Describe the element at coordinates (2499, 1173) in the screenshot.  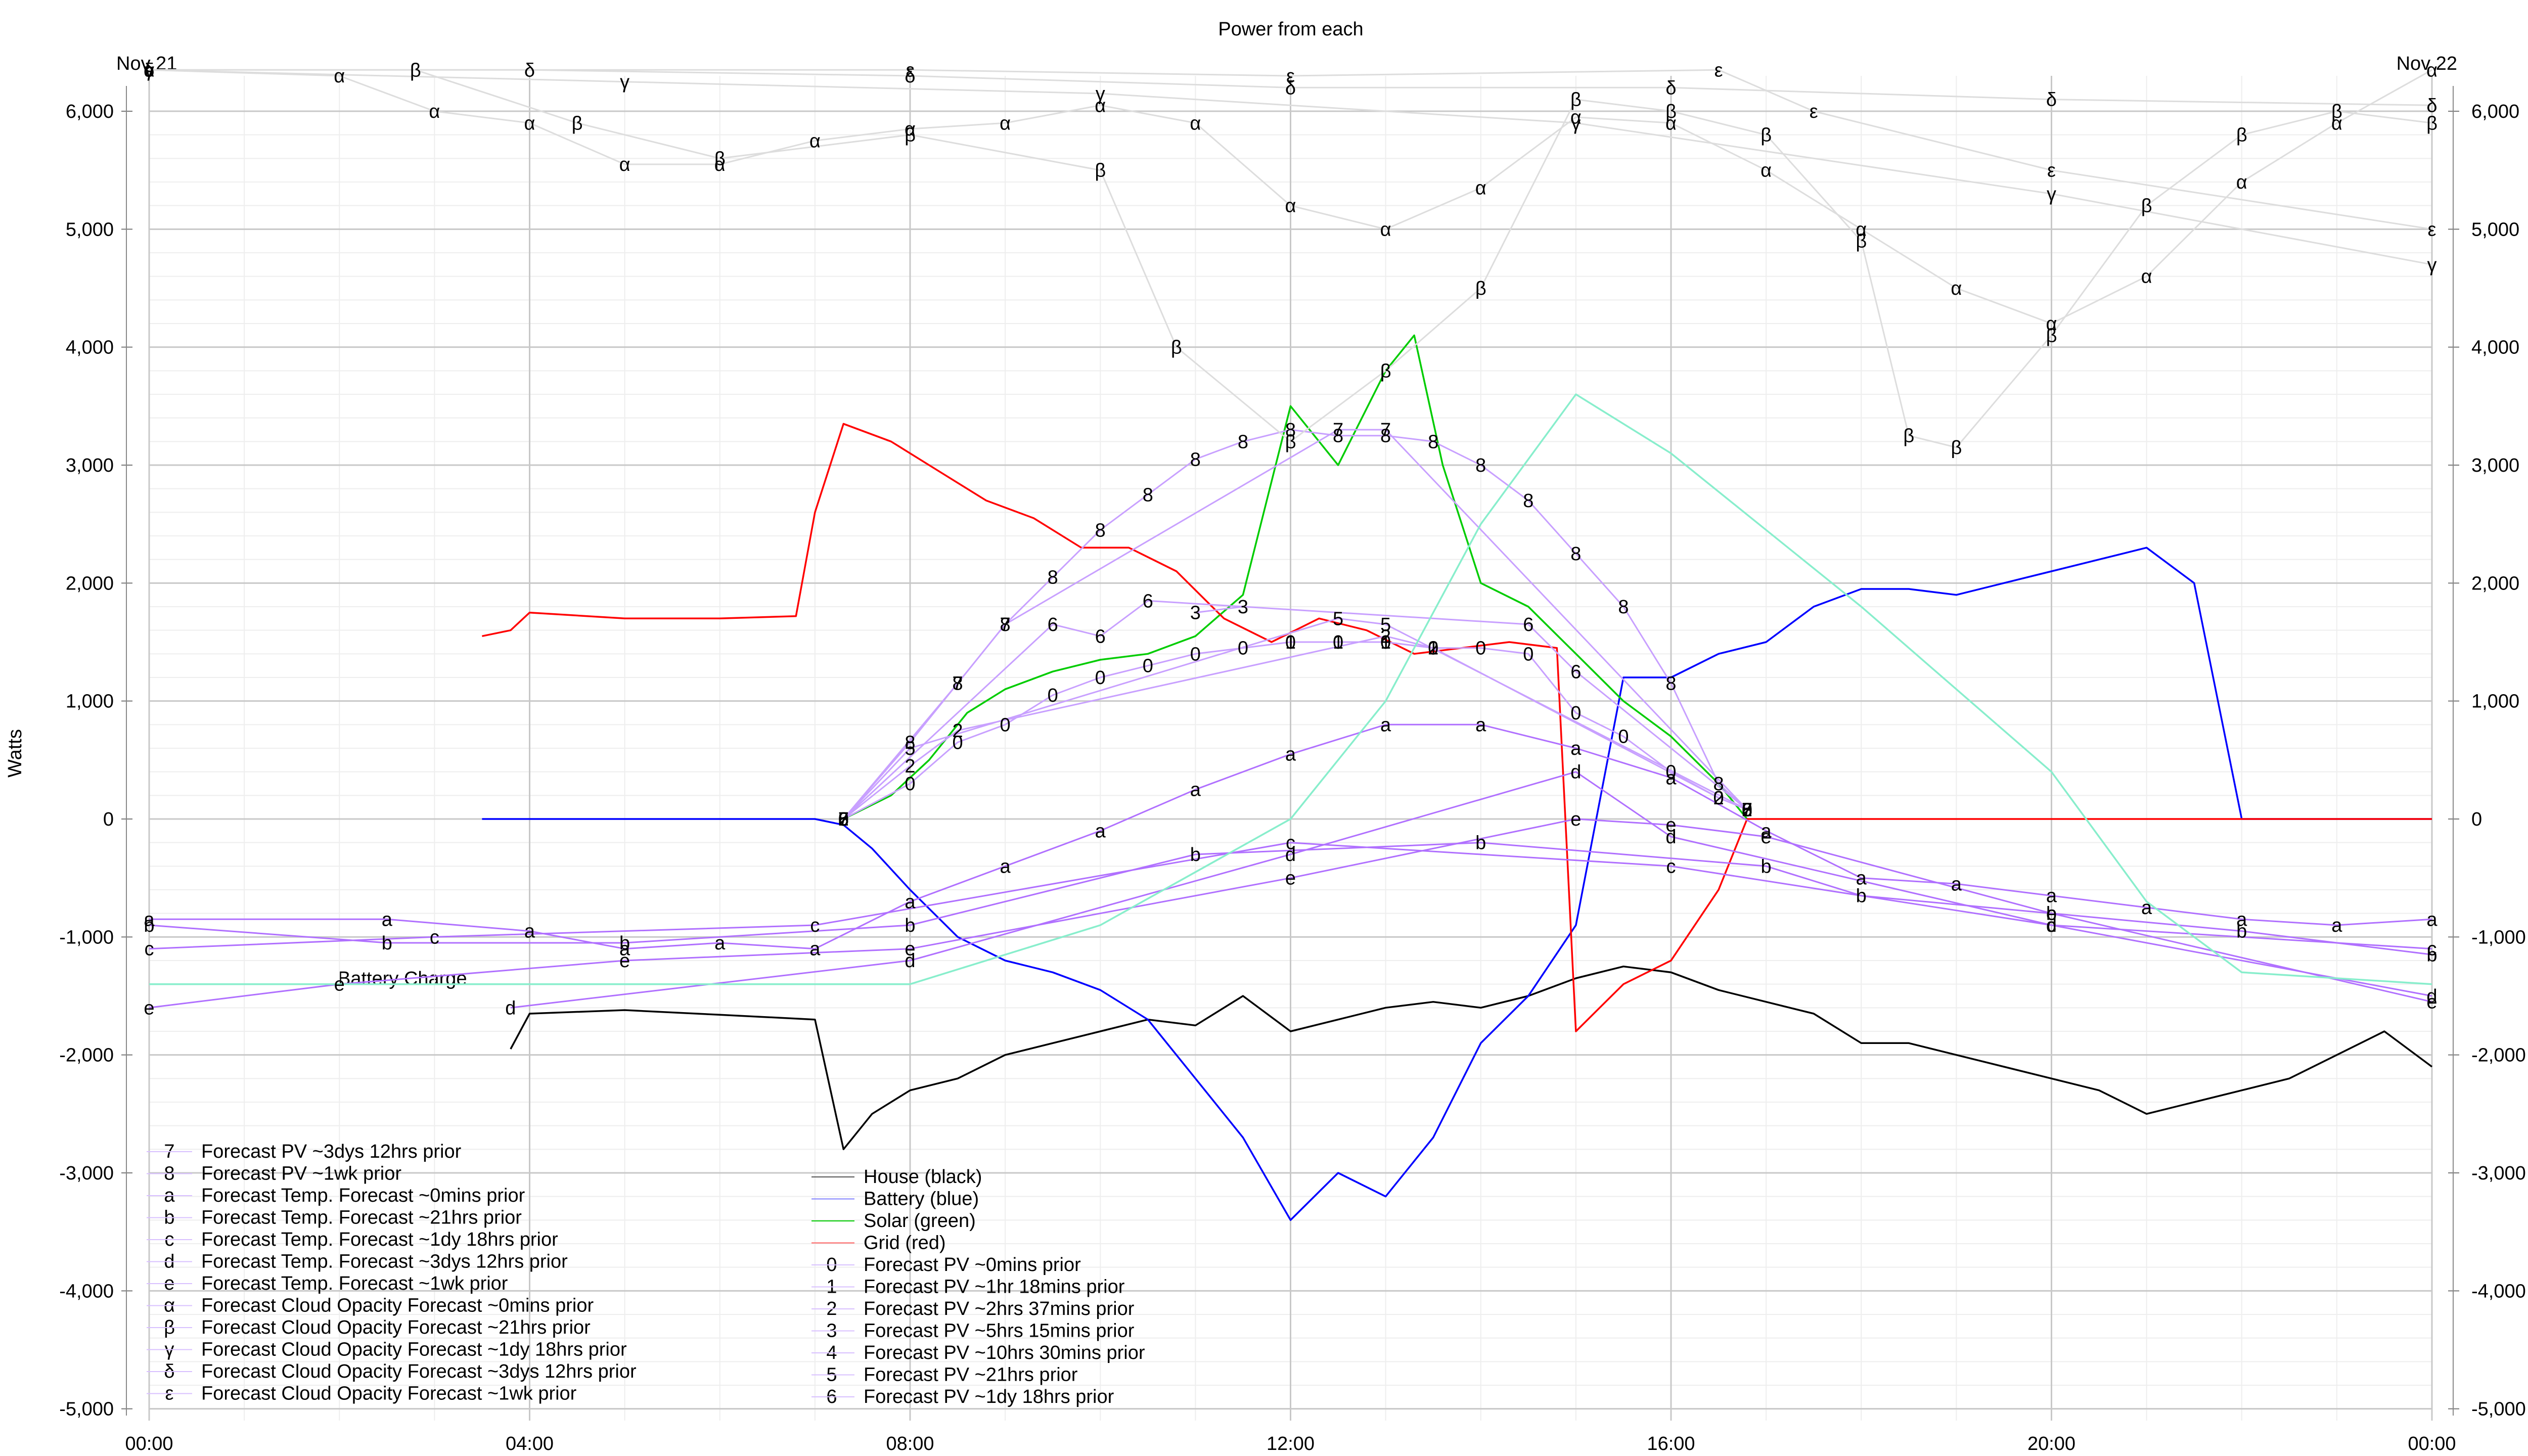
I see `y-tick-label-right: -3,000` at that location.